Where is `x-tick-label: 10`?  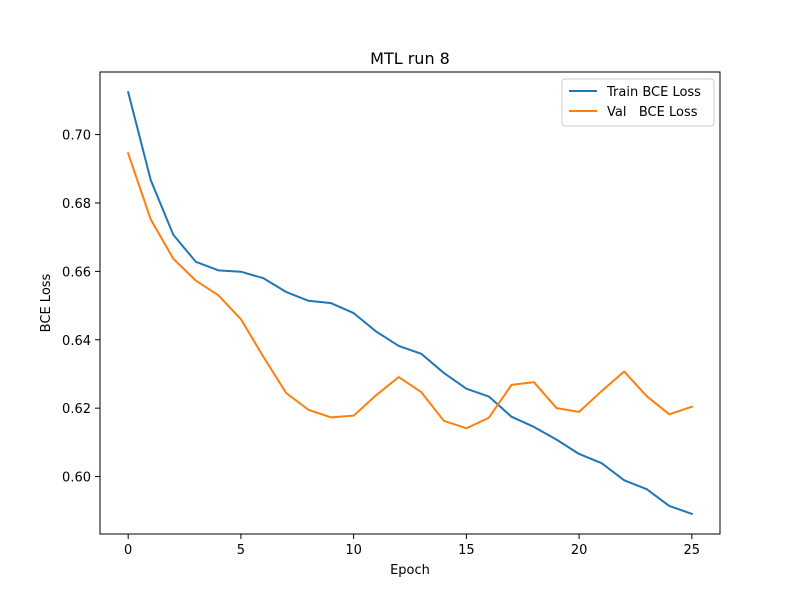 x-tick-label: 10 is located at coordinates (353, 550).